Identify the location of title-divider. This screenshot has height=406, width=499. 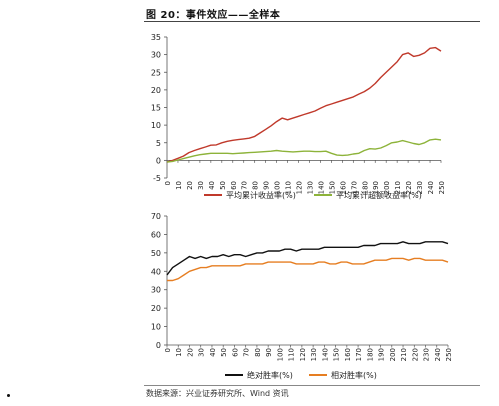
(312, 21).